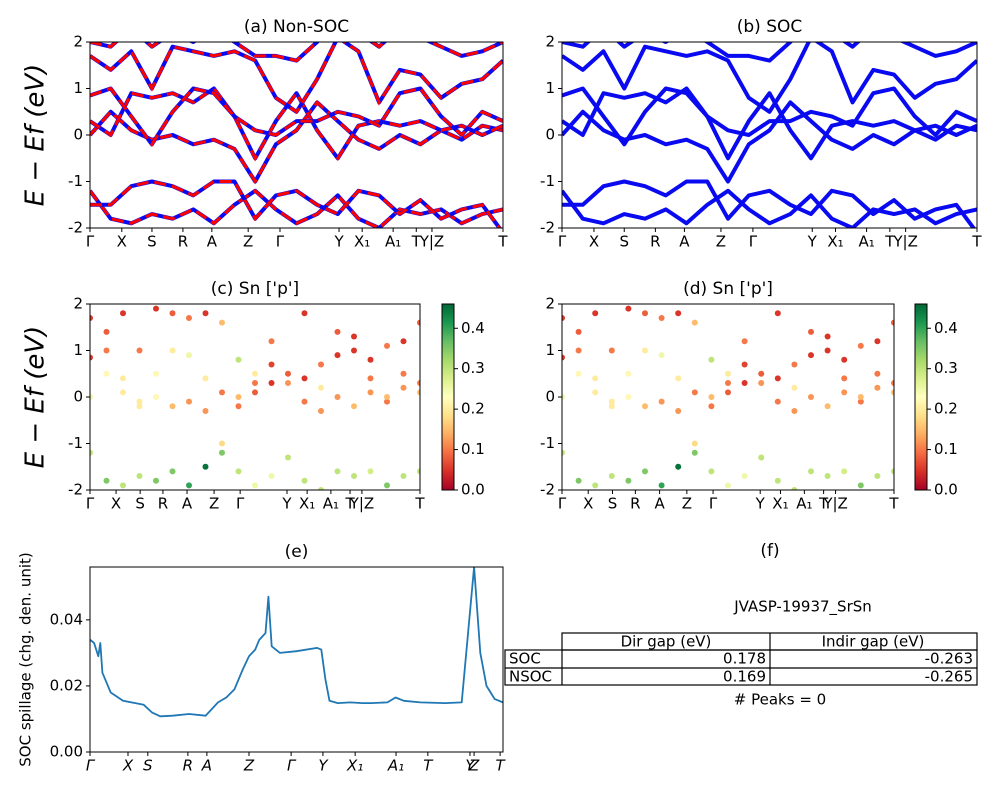 Image resolution: width=1000 pixels, height=800 pixels. Describe the element at coordinates (547, 181) in the screenshot. I see `y-tick-label: -1` at that location.